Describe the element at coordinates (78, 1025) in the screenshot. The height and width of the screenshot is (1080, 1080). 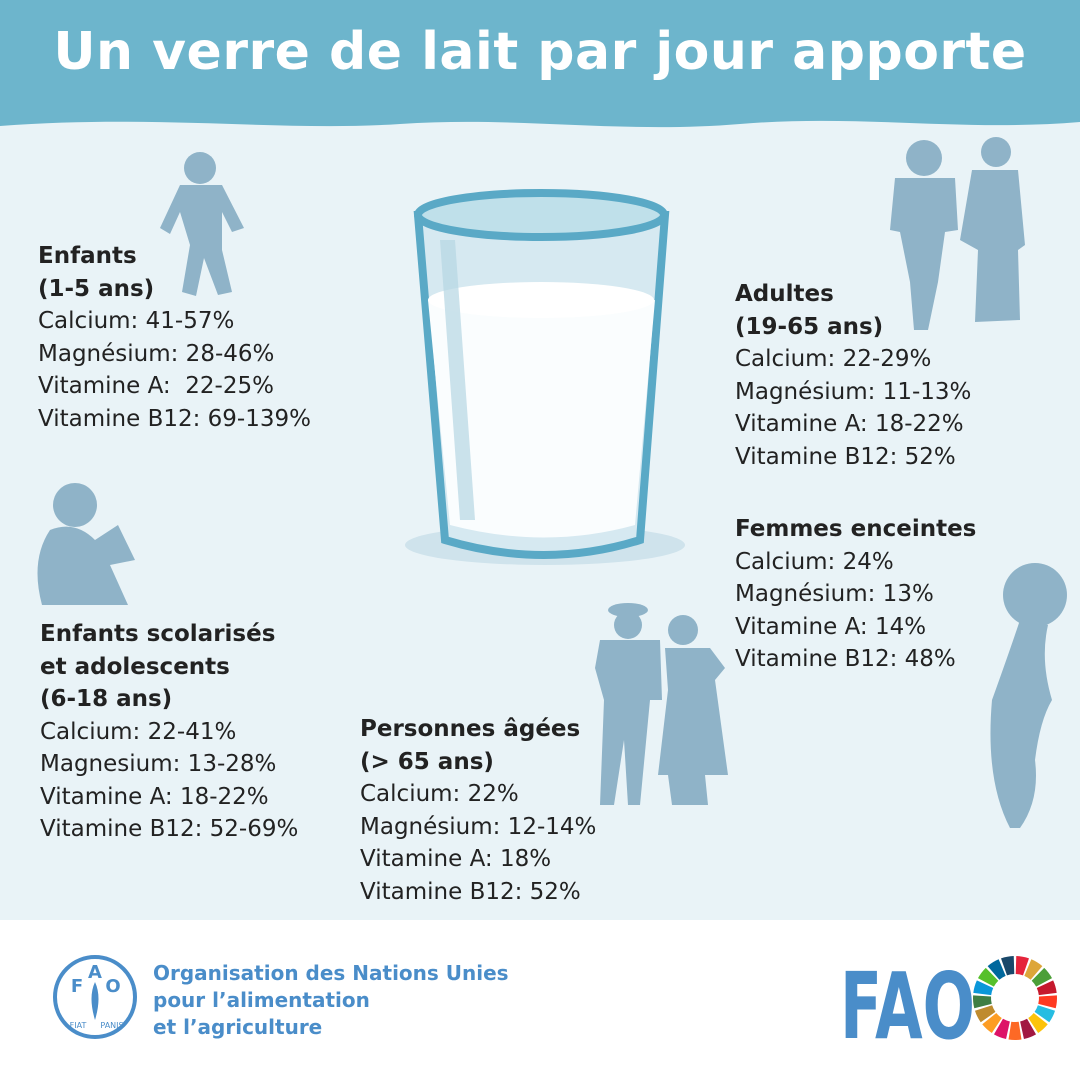
I see `emblem-motto: FIAT` at that location.